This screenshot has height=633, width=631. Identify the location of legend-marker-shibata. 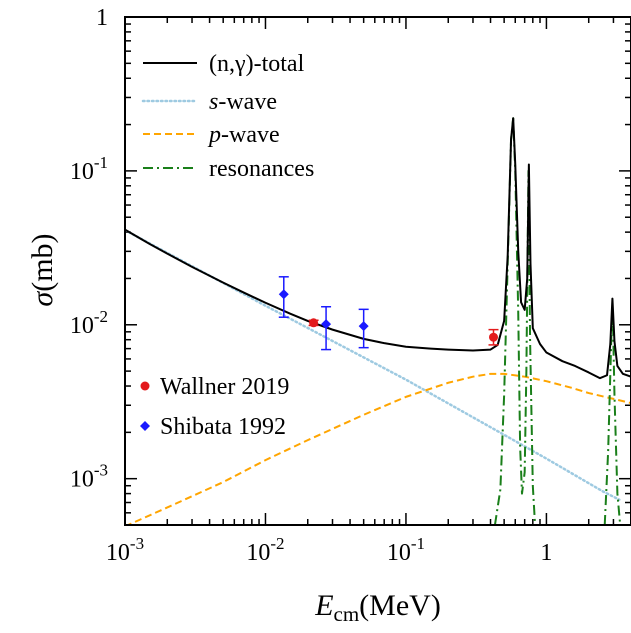
(145, 426).